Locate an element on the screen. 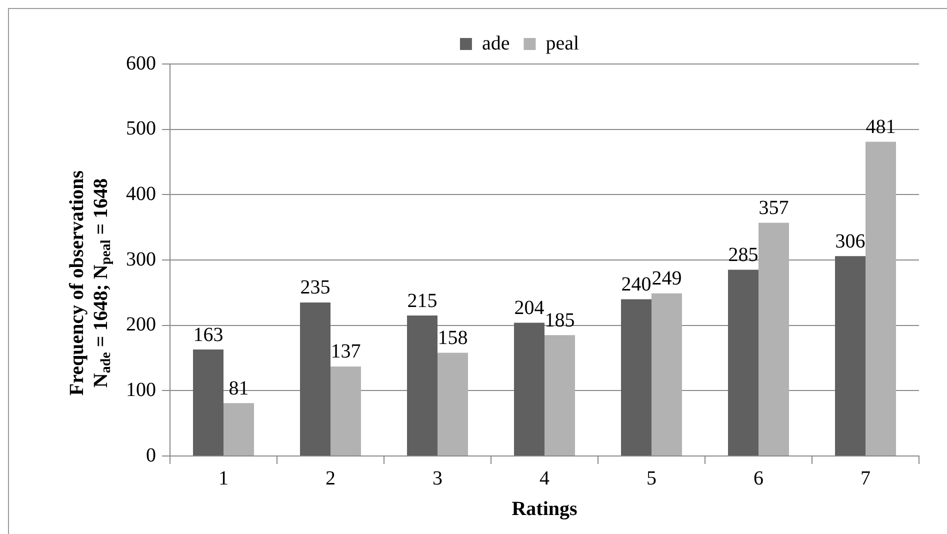  y-tick-label: 300 is located at coordinates (141, 259).